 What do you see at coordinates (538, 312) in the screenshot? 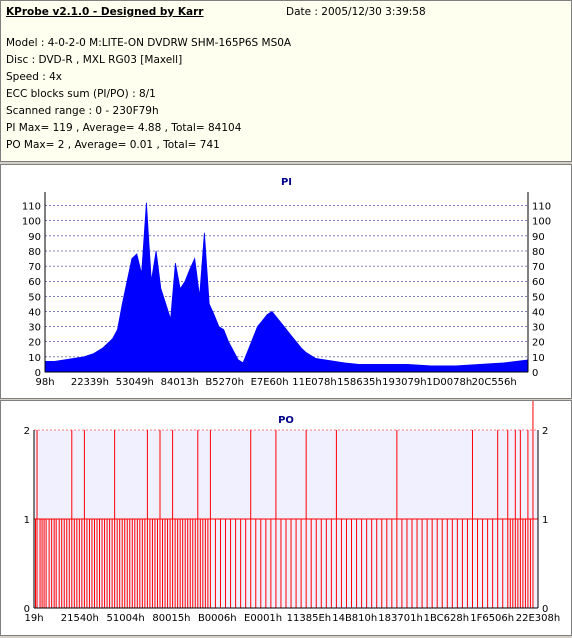
I see `pi-ytick-right: 40` at bounding box center [538, 312].